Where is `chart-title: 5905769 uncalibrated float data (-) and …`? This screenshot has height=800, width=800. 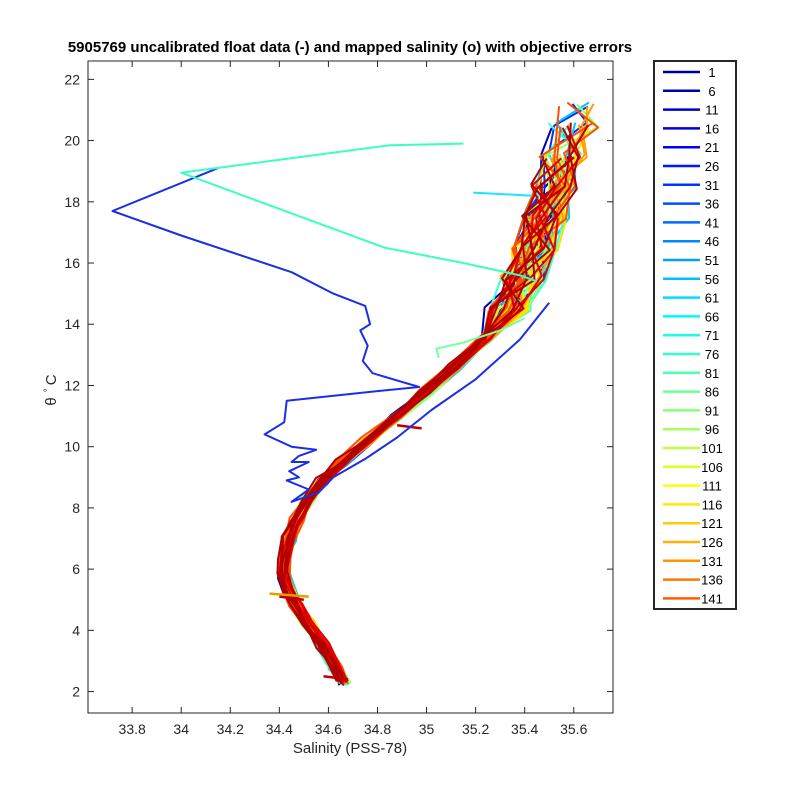 chart-title: 5905769 uncalibrated float data (-) and … is located at coordinates (350, 47).